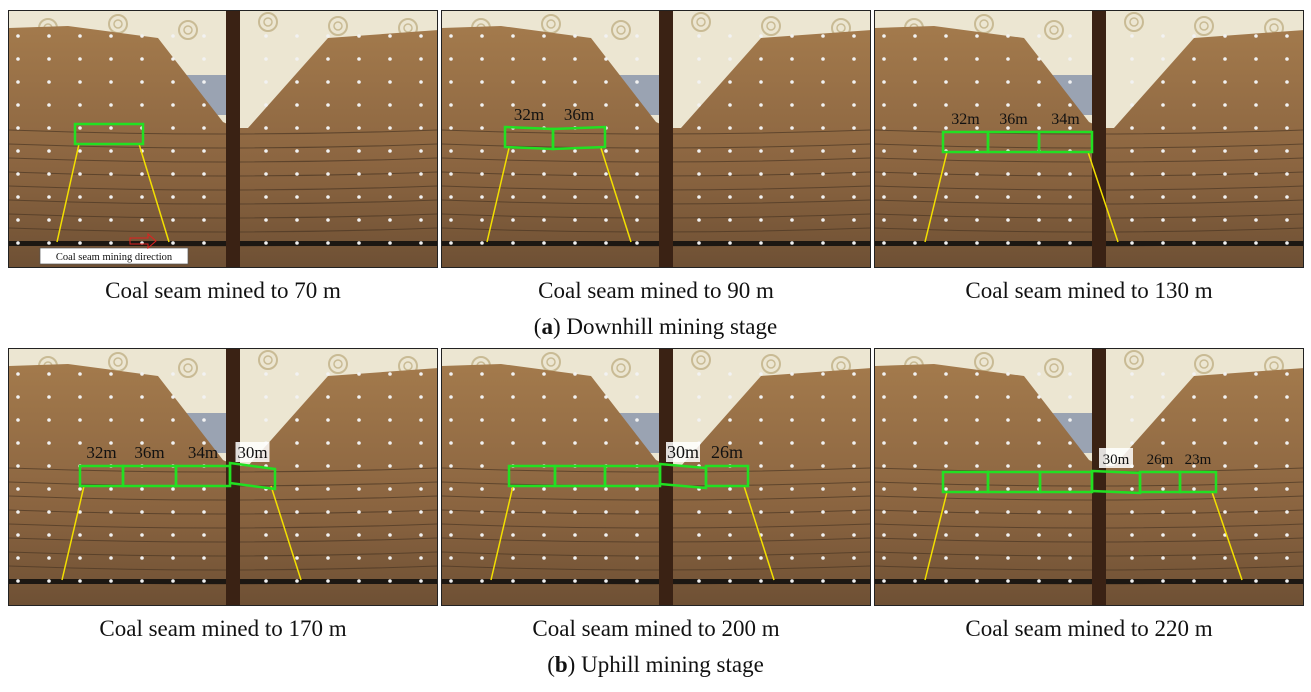 This screenshot has height=692, width=1311. What do you see at coordinates (655, 665) in the screenshot?
I see `stage-label: (b) Uphill mining stage` at bounding box center [655, 665].